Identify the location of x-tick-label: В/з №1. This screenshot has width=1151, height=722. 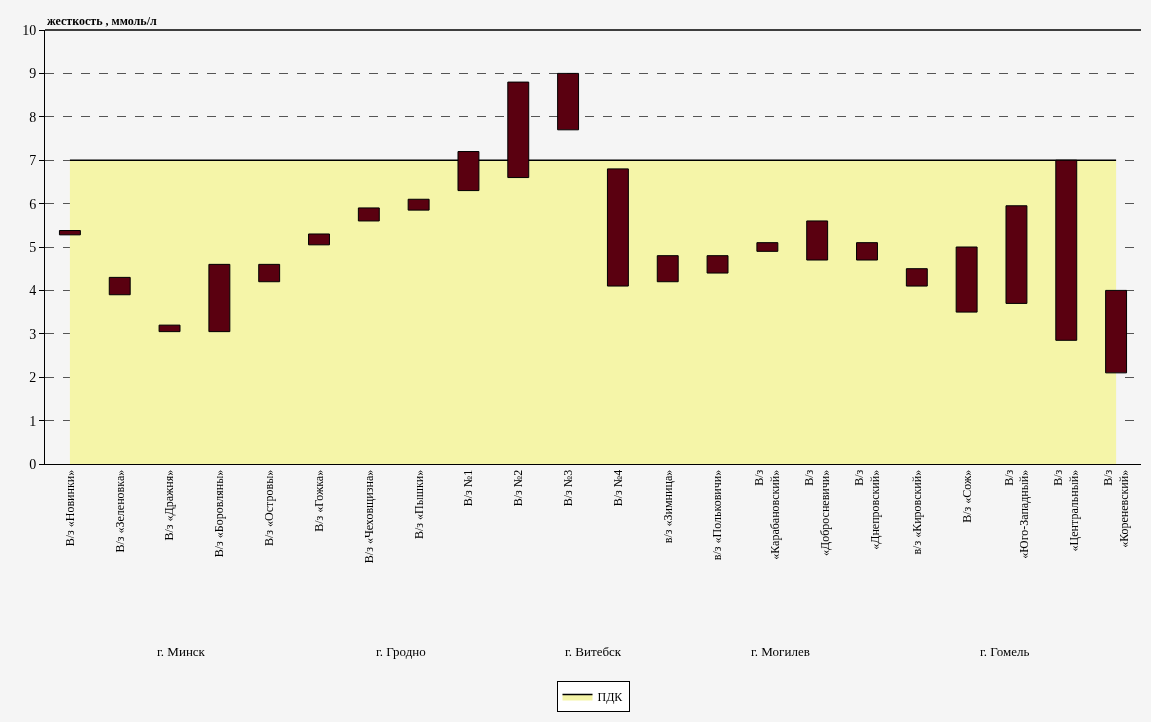
(468, 488).